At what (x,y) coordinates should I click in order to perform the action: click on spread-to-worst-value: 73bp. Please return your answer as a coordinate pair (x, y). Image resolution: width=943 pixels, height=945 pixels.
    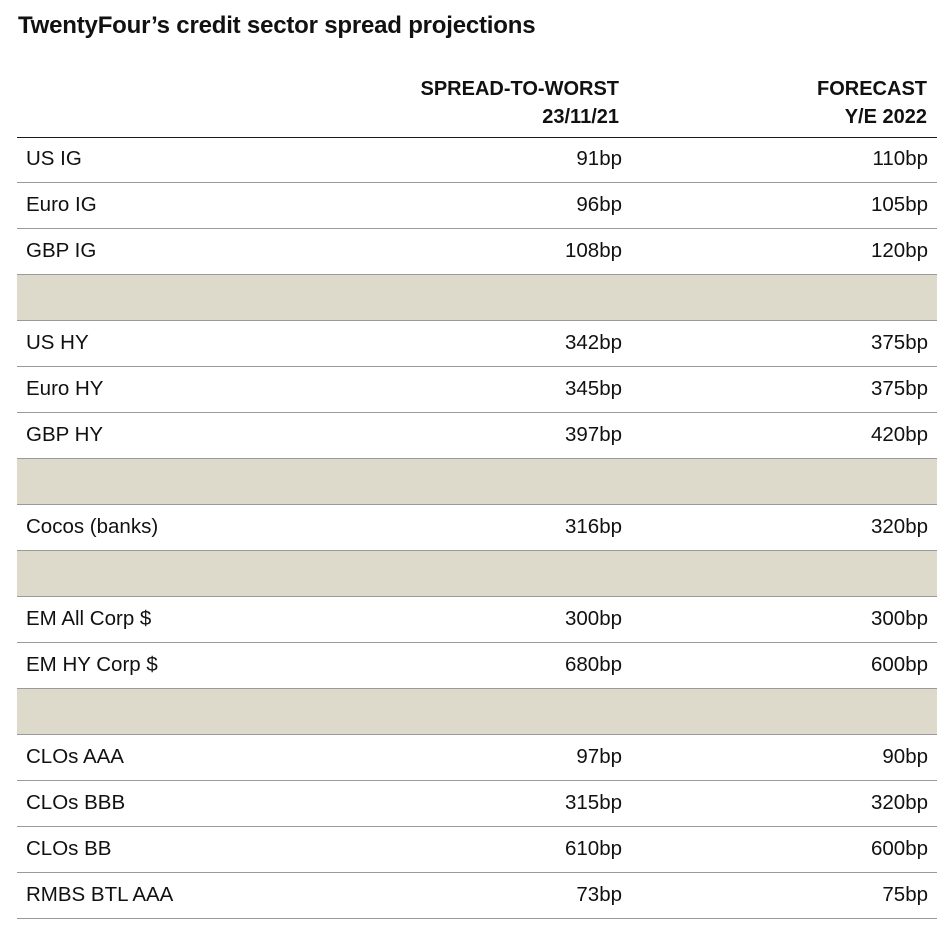
    Looking at the image, I should click on (599, 894).